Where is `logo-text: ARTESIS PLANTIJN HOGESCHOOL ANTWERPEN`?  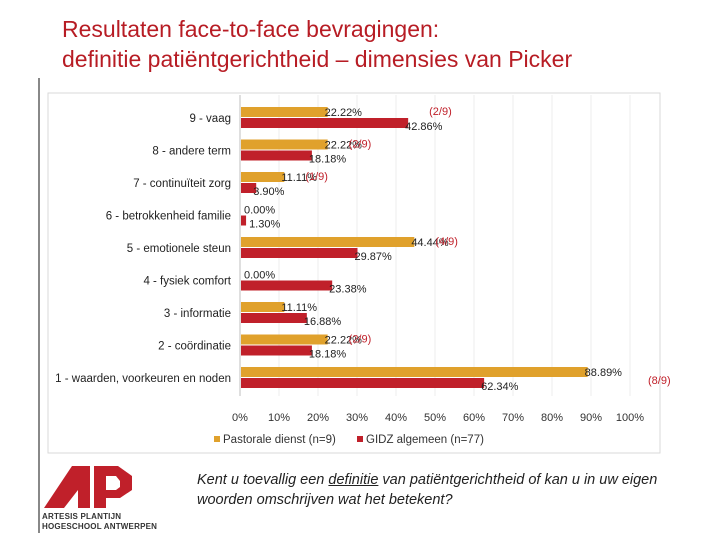 logo-text: ARTESIS PLANTIJN HOGESCHOOL ANTWERPEN is located at coordinates (99, 522).